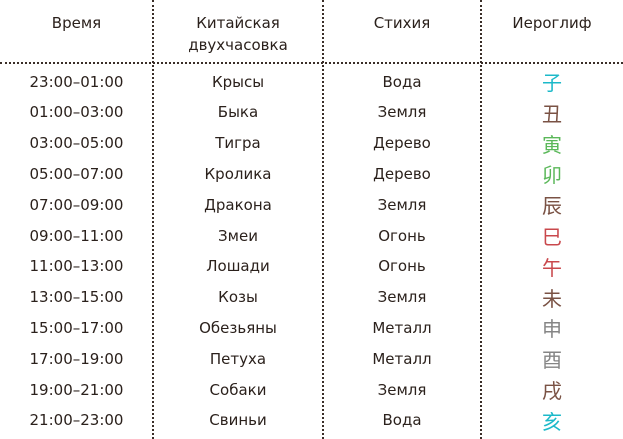  I want to click on chinese-hour-cell: Петуха, so click(238, 358).